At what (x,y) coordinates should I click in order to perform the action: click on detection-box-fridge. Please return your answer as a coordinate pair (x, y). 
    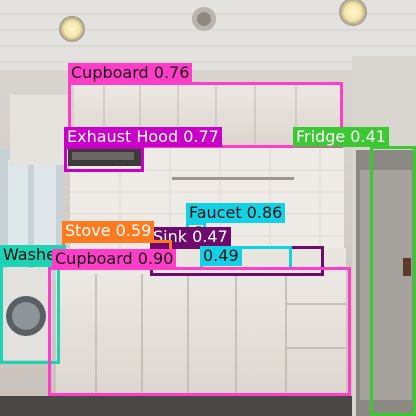
    Looking at the image, I should click on (393, 281).